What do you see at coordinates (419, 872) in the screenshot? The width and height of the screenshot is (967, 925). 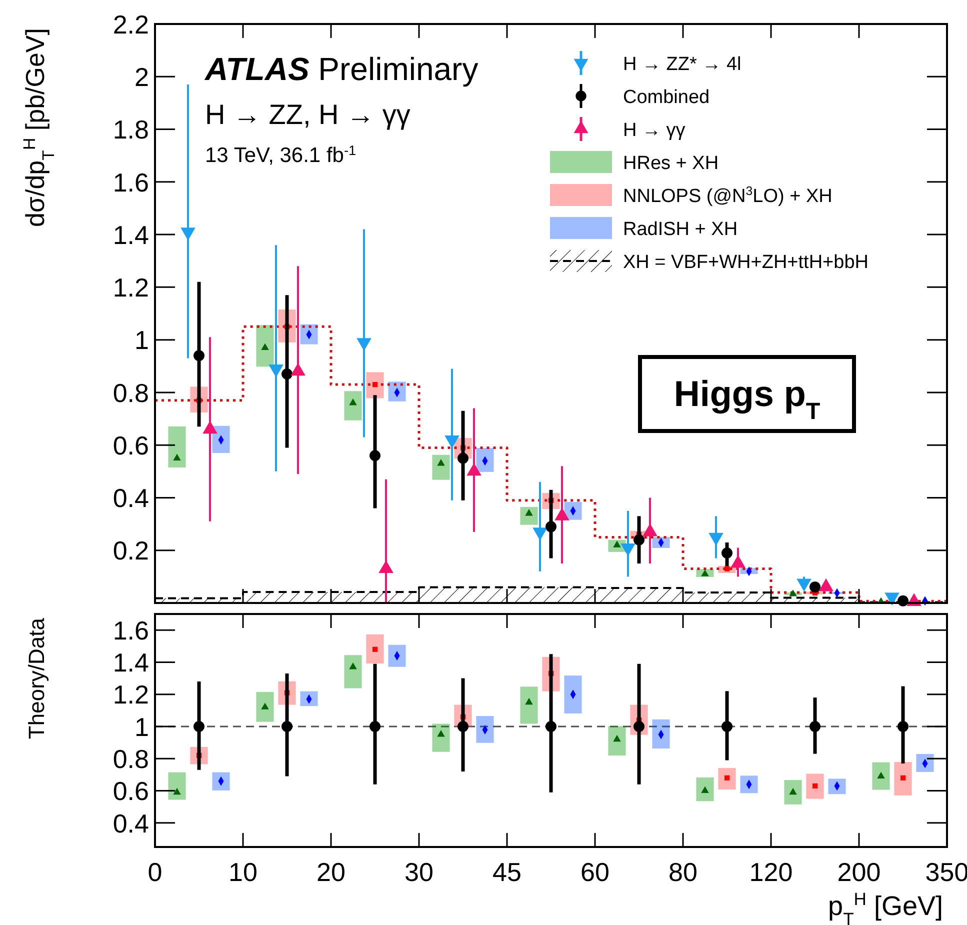 I see `x-tick-label: 30` at bounding box center [419, 872].